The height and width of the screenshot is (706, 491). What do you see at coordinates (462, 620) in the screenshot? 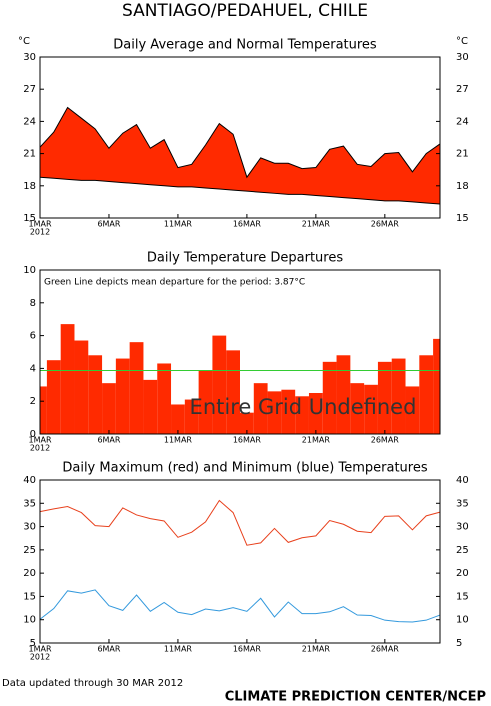
I see `y2-tick-label: 10` at bounding box center [462, 620].